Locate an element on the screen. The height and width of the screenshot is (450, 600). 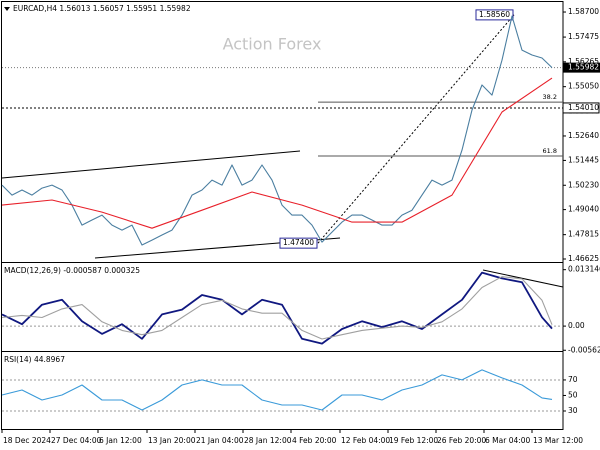
x-tick-label: 18 Dec 2024 is located at coordinates (27, 440).